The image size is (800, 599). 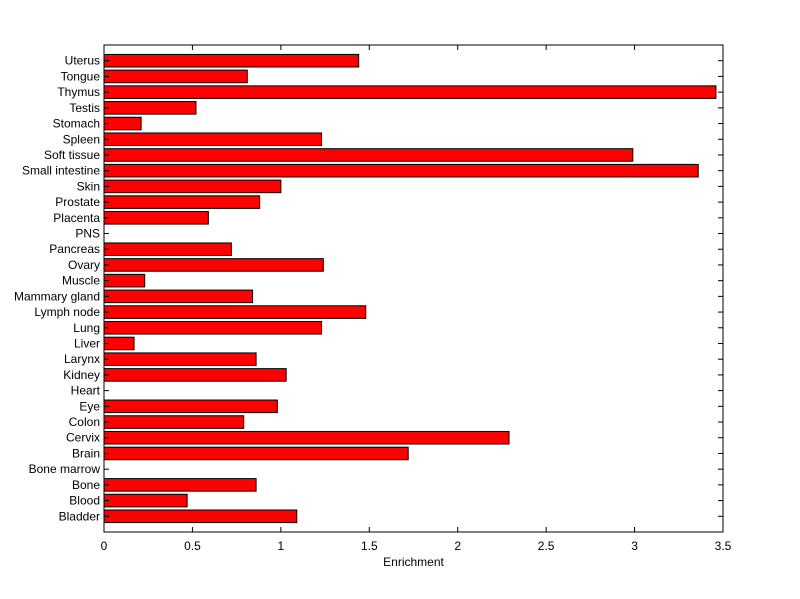 I want to click on y-tick-label: Skin, so click(x=88, y=186).